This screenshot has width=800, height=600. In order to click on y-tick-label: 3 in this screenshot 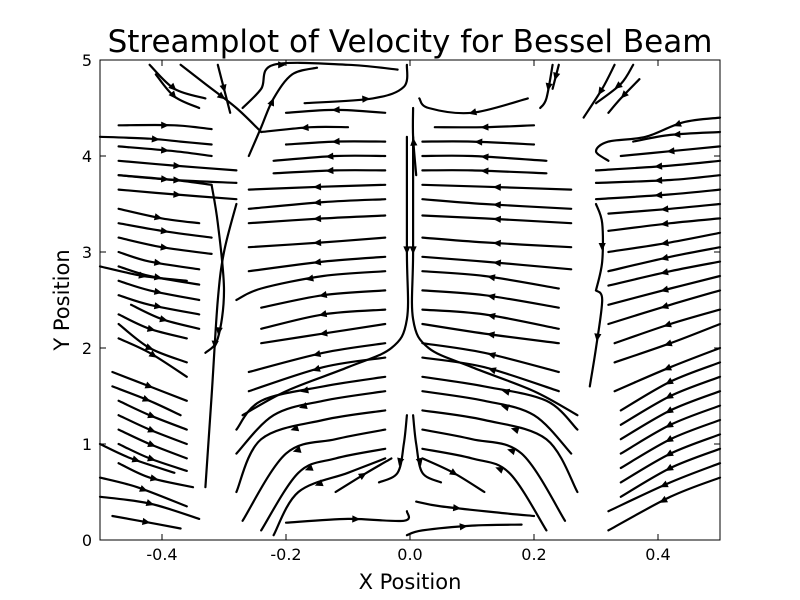, I will do `click(87, 252)`.